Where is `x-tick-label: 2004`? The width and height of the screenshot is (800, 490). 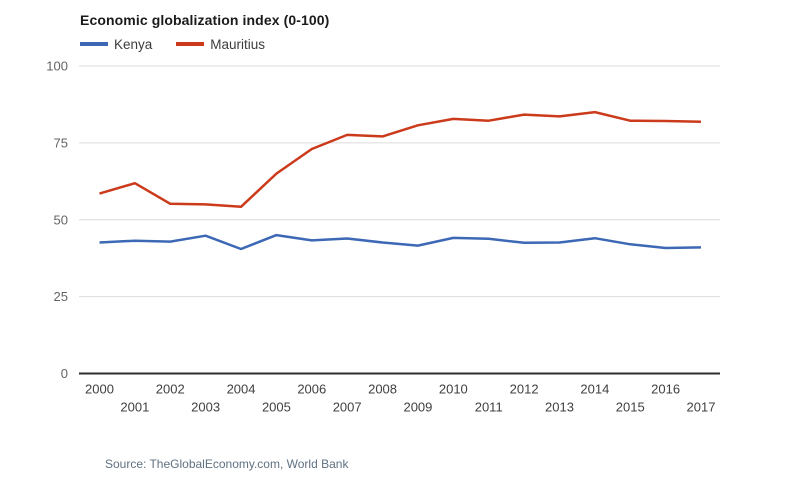
x-tick-label: 2004 is located at coordinates (241, 389).